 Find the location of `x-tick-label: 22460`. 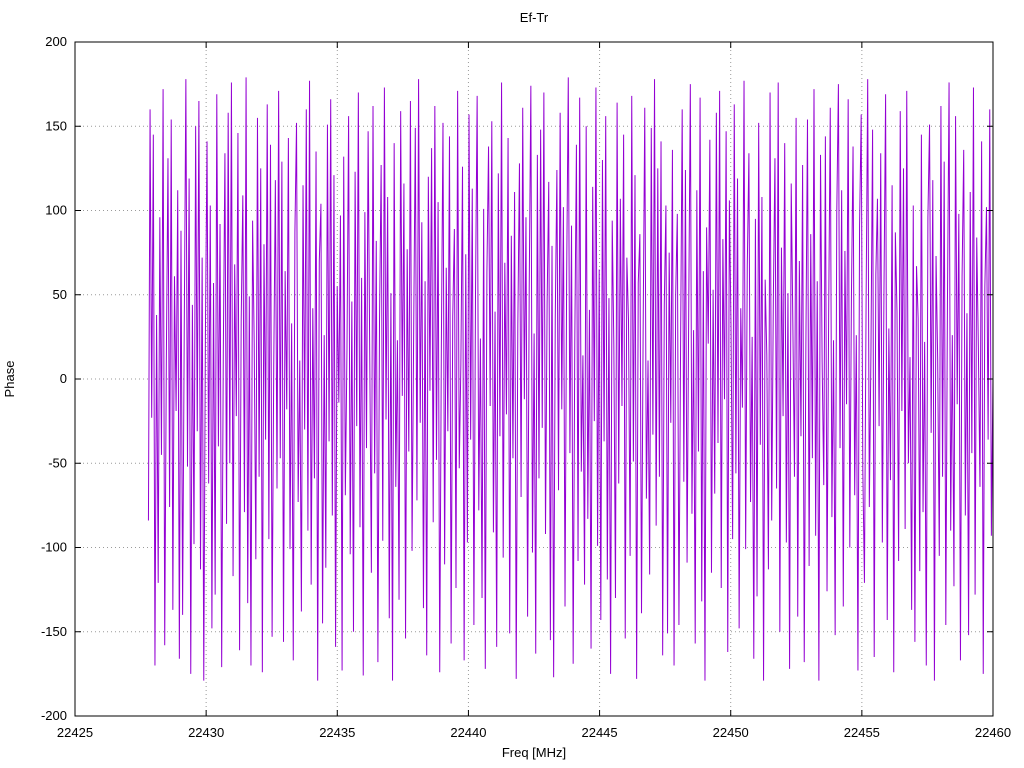

x-tick-label: 22460 is located at coordinates (993, 732).